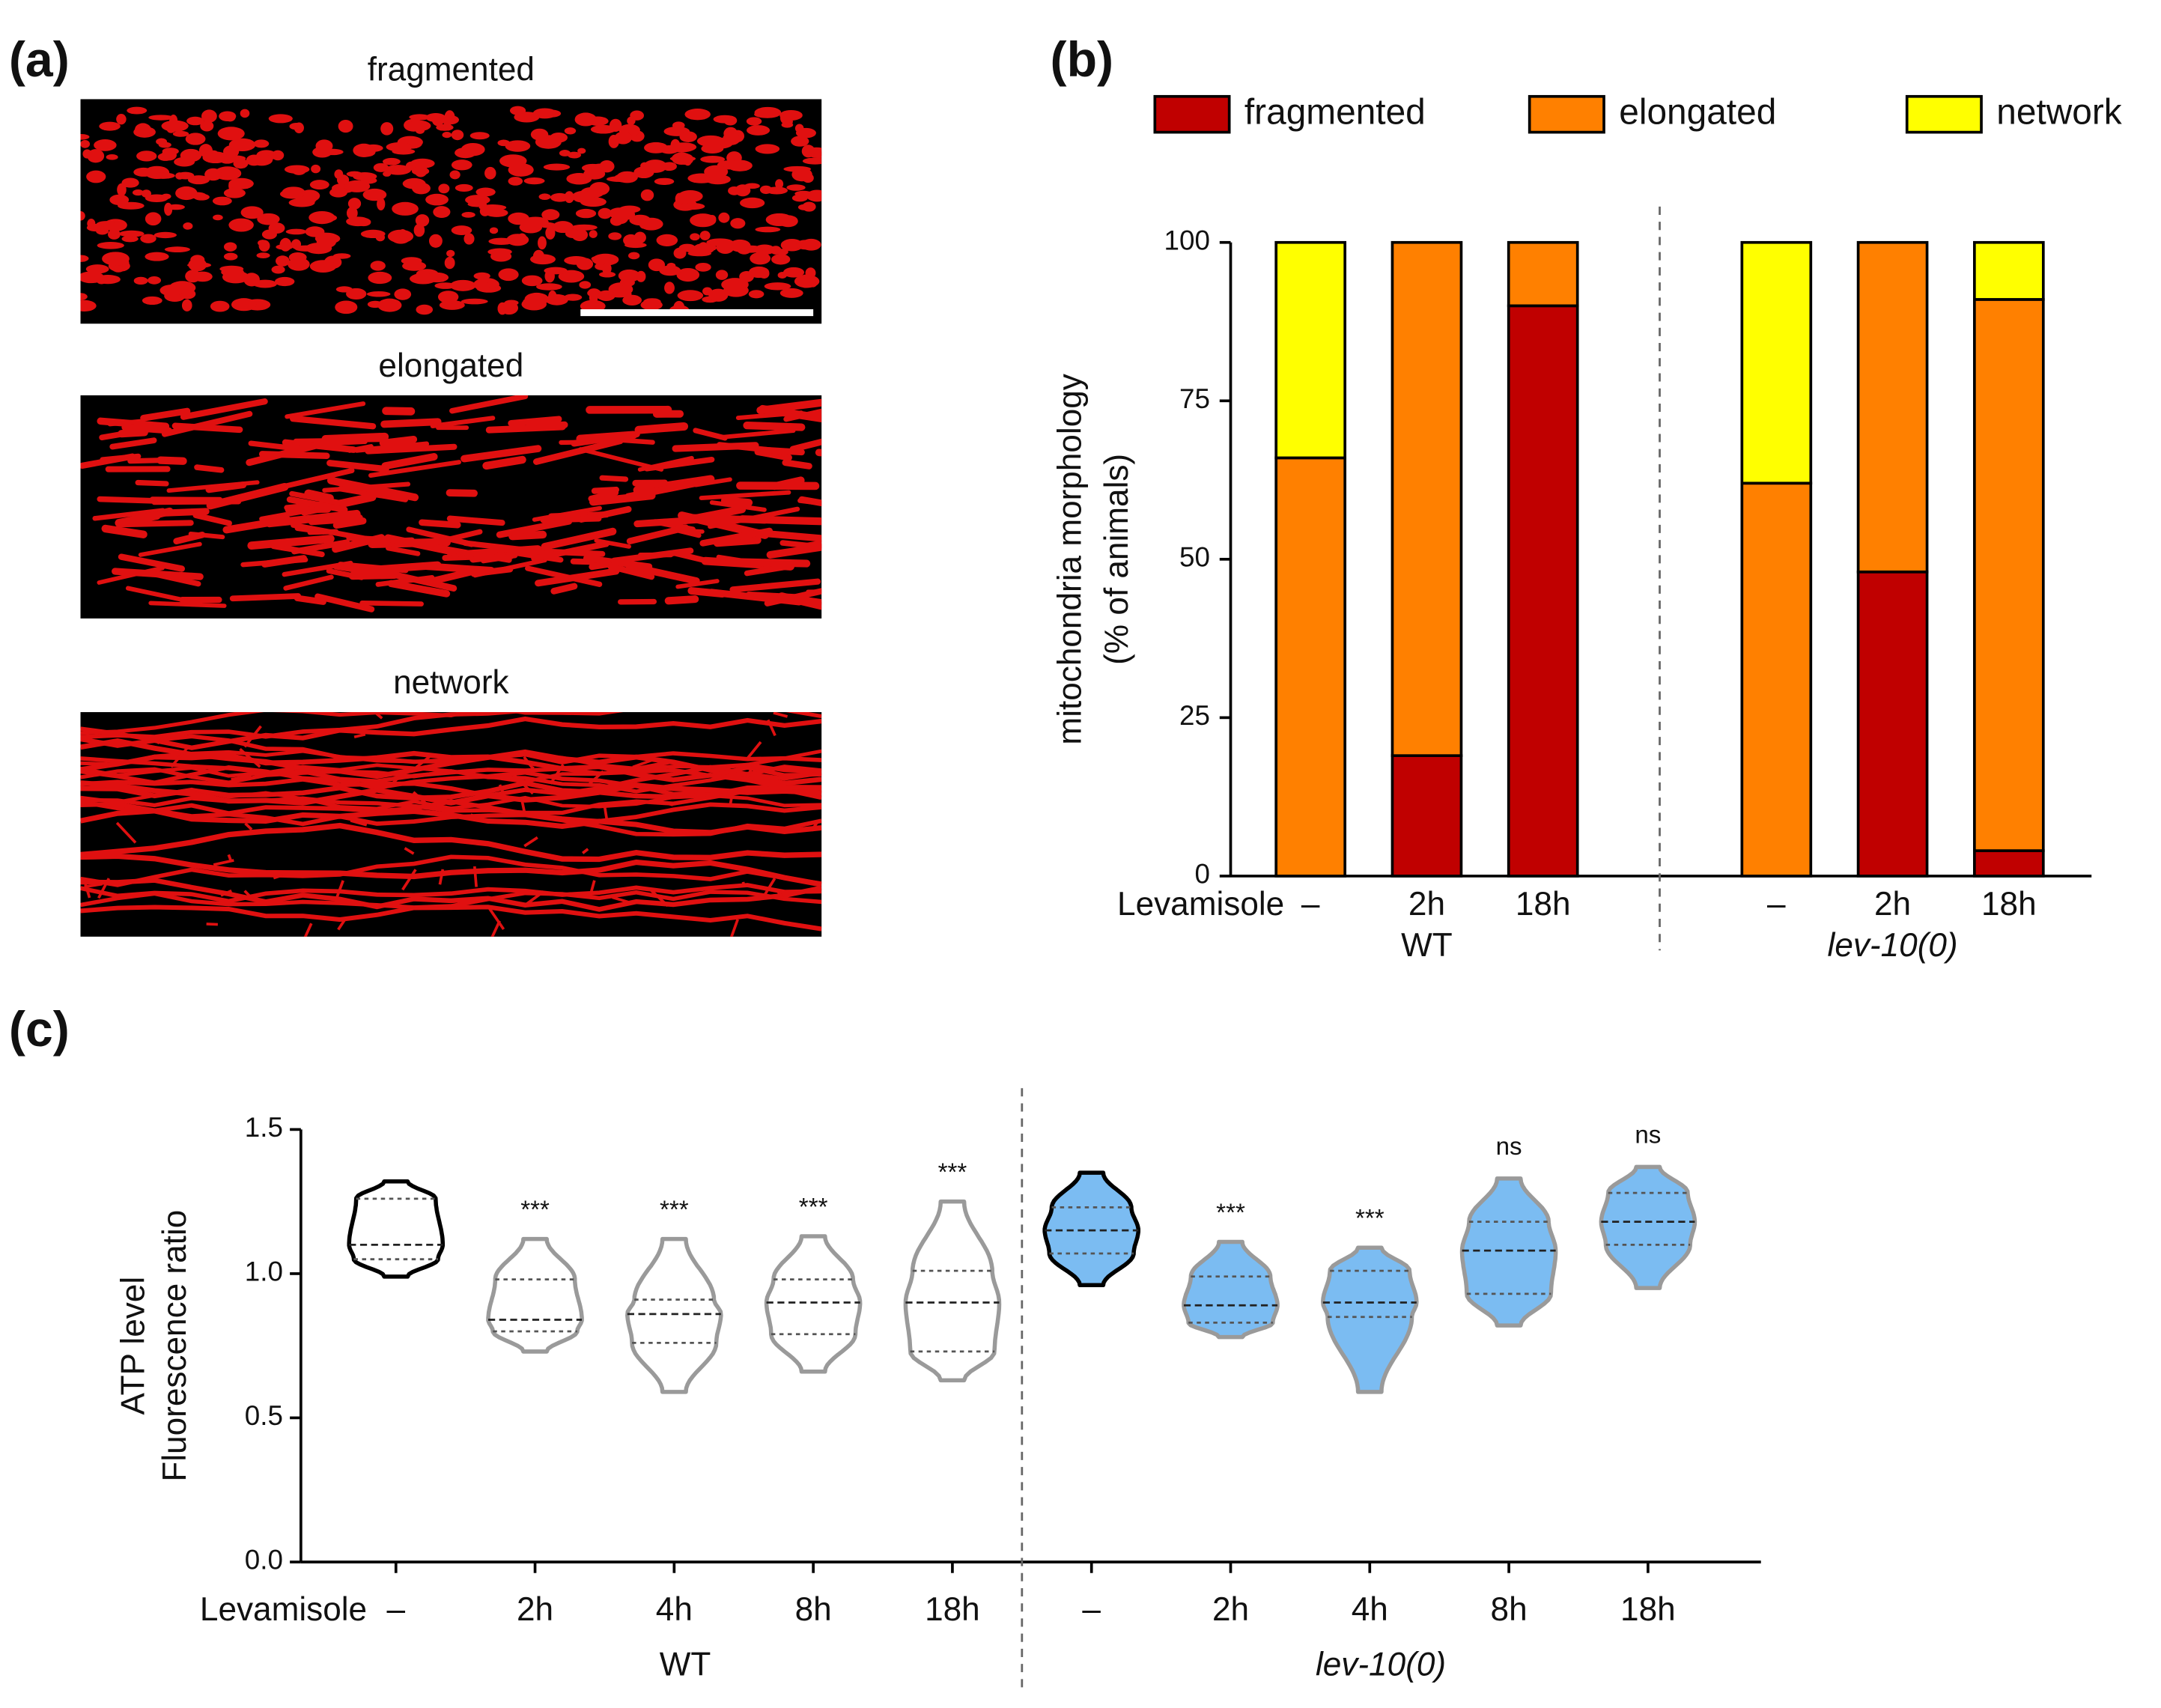 The width and height of the screenshot is (2161, 1708). What do you see at coordinates (1566, 114) in the screenshot?
I see `legend-swatch` at bounding box center [1566, 114].